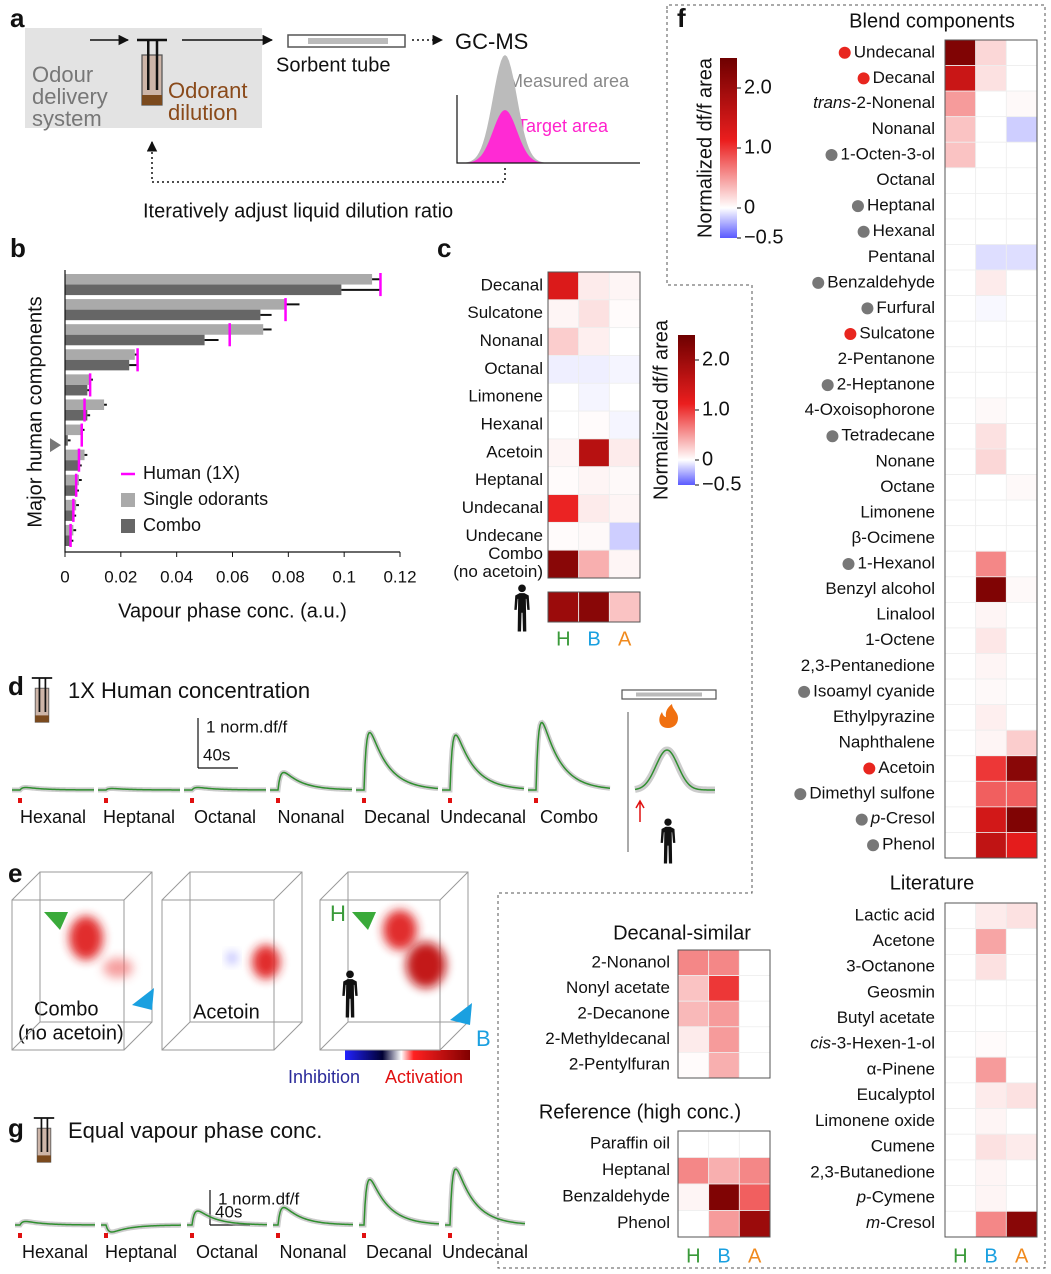 The image size is (1051, 1274). Describe the element at coordinates (226, 1012) in the screenshot. I see `brain-label: Acetoin` at that location.